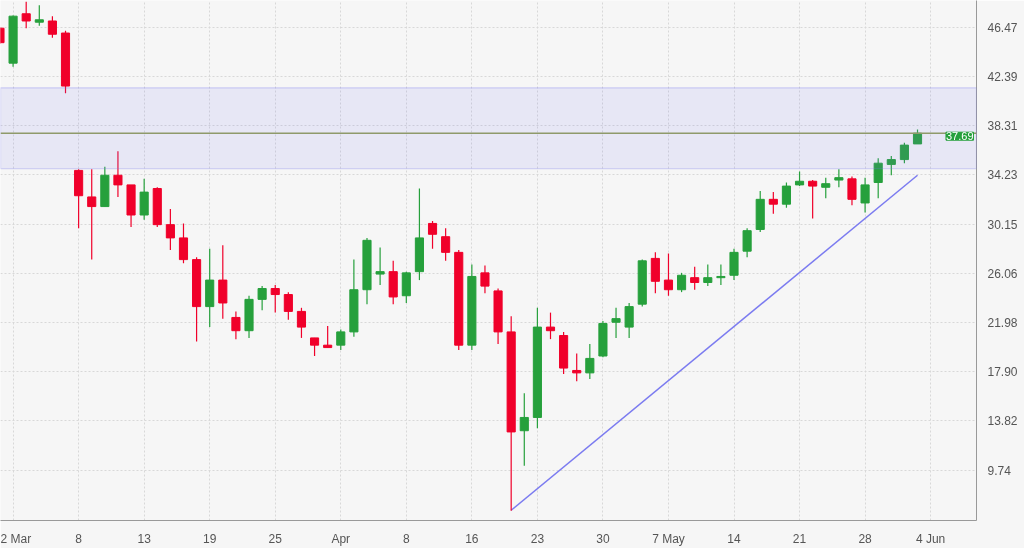  What do you see at coordinates (16, 538) in the screenshot?
I see `x-tick-label: 2 Mar` at bounding box center [16, 538].